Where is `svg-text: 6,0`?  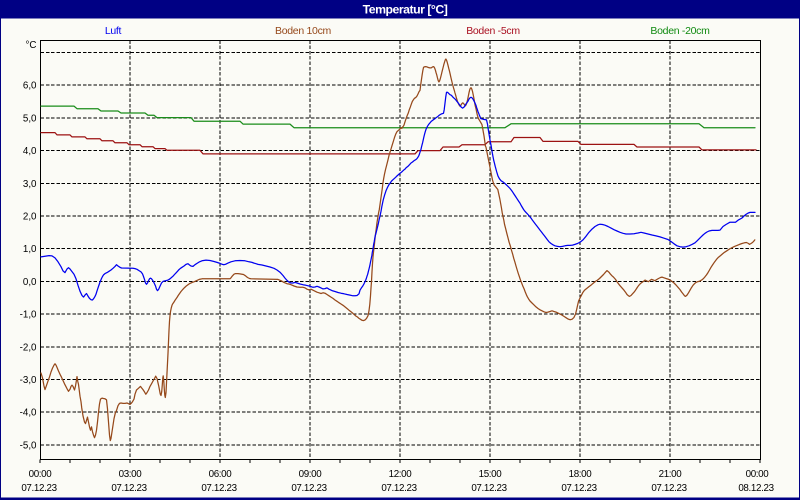 svg-text: 6,0 is located at coordinates (30, 86).